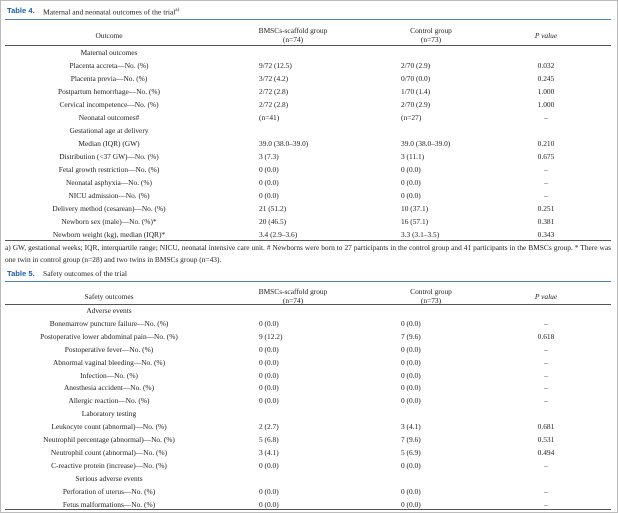 The width and height of the screenshot is (618, 513). What do you see at coordinates (85, 273) in the screenshot?
I see `table-title: Safety outcomes of the trial` at bounding box center [85, 273].